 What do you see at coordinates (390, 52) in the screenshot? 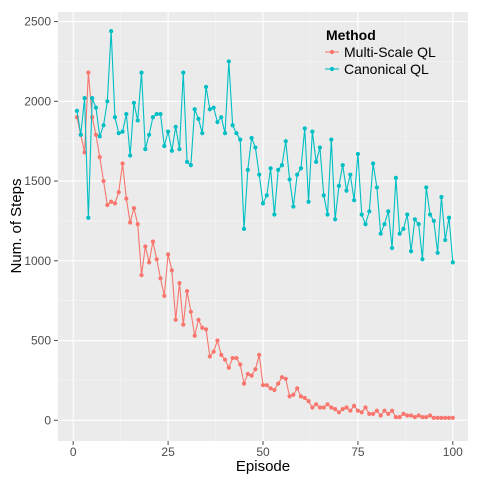
I see `legend-label: Multi-Scale QL` at bounding box center [390, 52].